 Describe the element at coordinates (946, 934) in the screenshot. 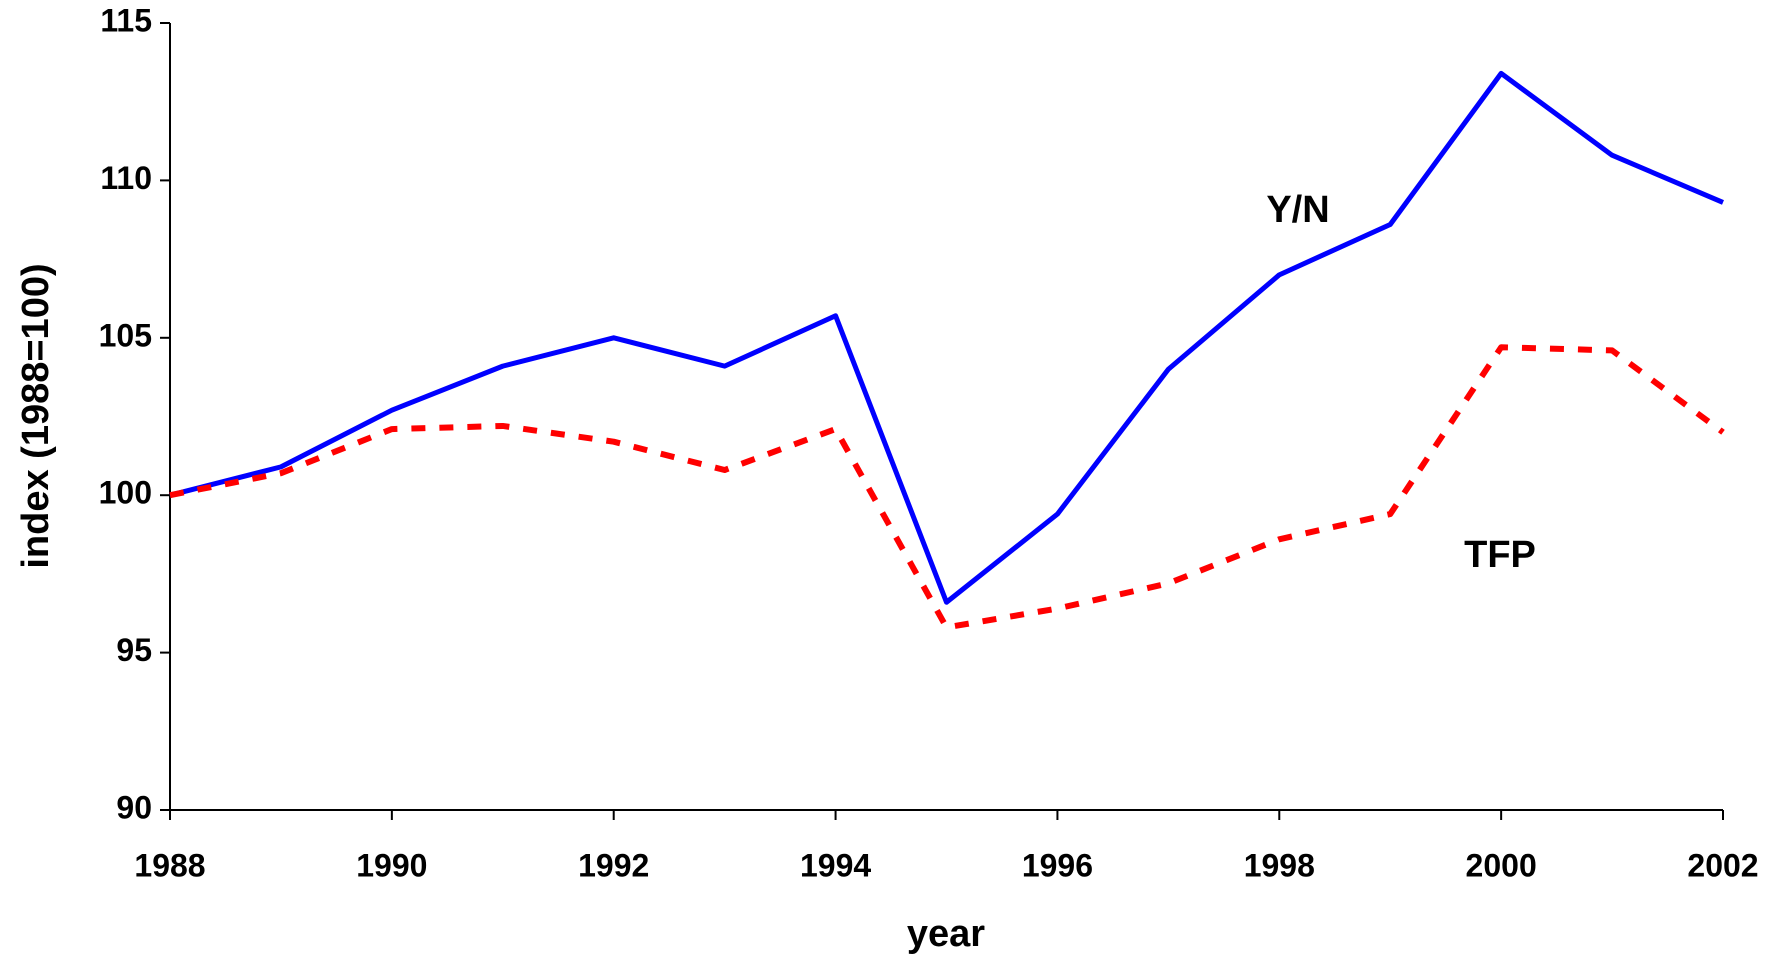

I see `x-axis-title: year` at that location.